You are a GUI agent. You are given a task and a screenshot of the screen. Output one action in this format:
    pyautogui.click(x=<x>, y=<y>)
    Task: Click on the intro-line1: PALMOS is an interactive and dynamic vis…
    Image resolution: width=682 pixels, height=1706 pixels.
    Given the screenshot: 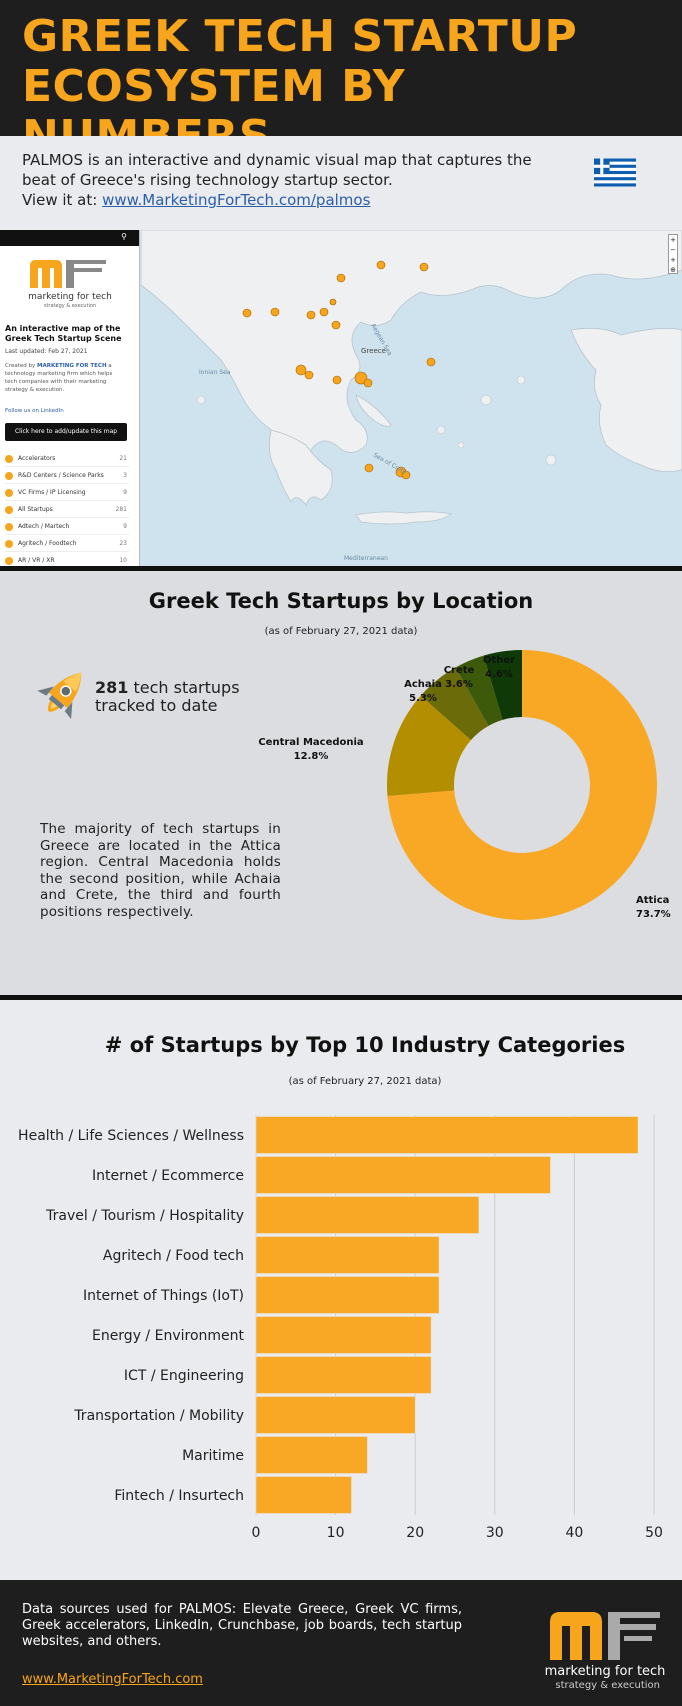 What is the action you would take?
    pyautogui.click(x=277, y=170)
    